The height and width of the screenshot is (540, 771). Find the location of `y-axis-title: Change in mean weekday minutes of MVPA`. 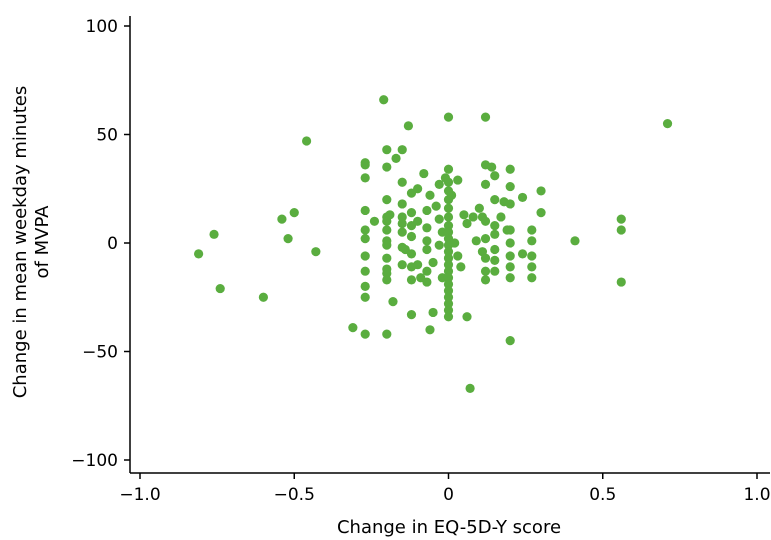

y-axis-title: Change in mean weekday minutes of MVPA is located at coordinates (31, 242).